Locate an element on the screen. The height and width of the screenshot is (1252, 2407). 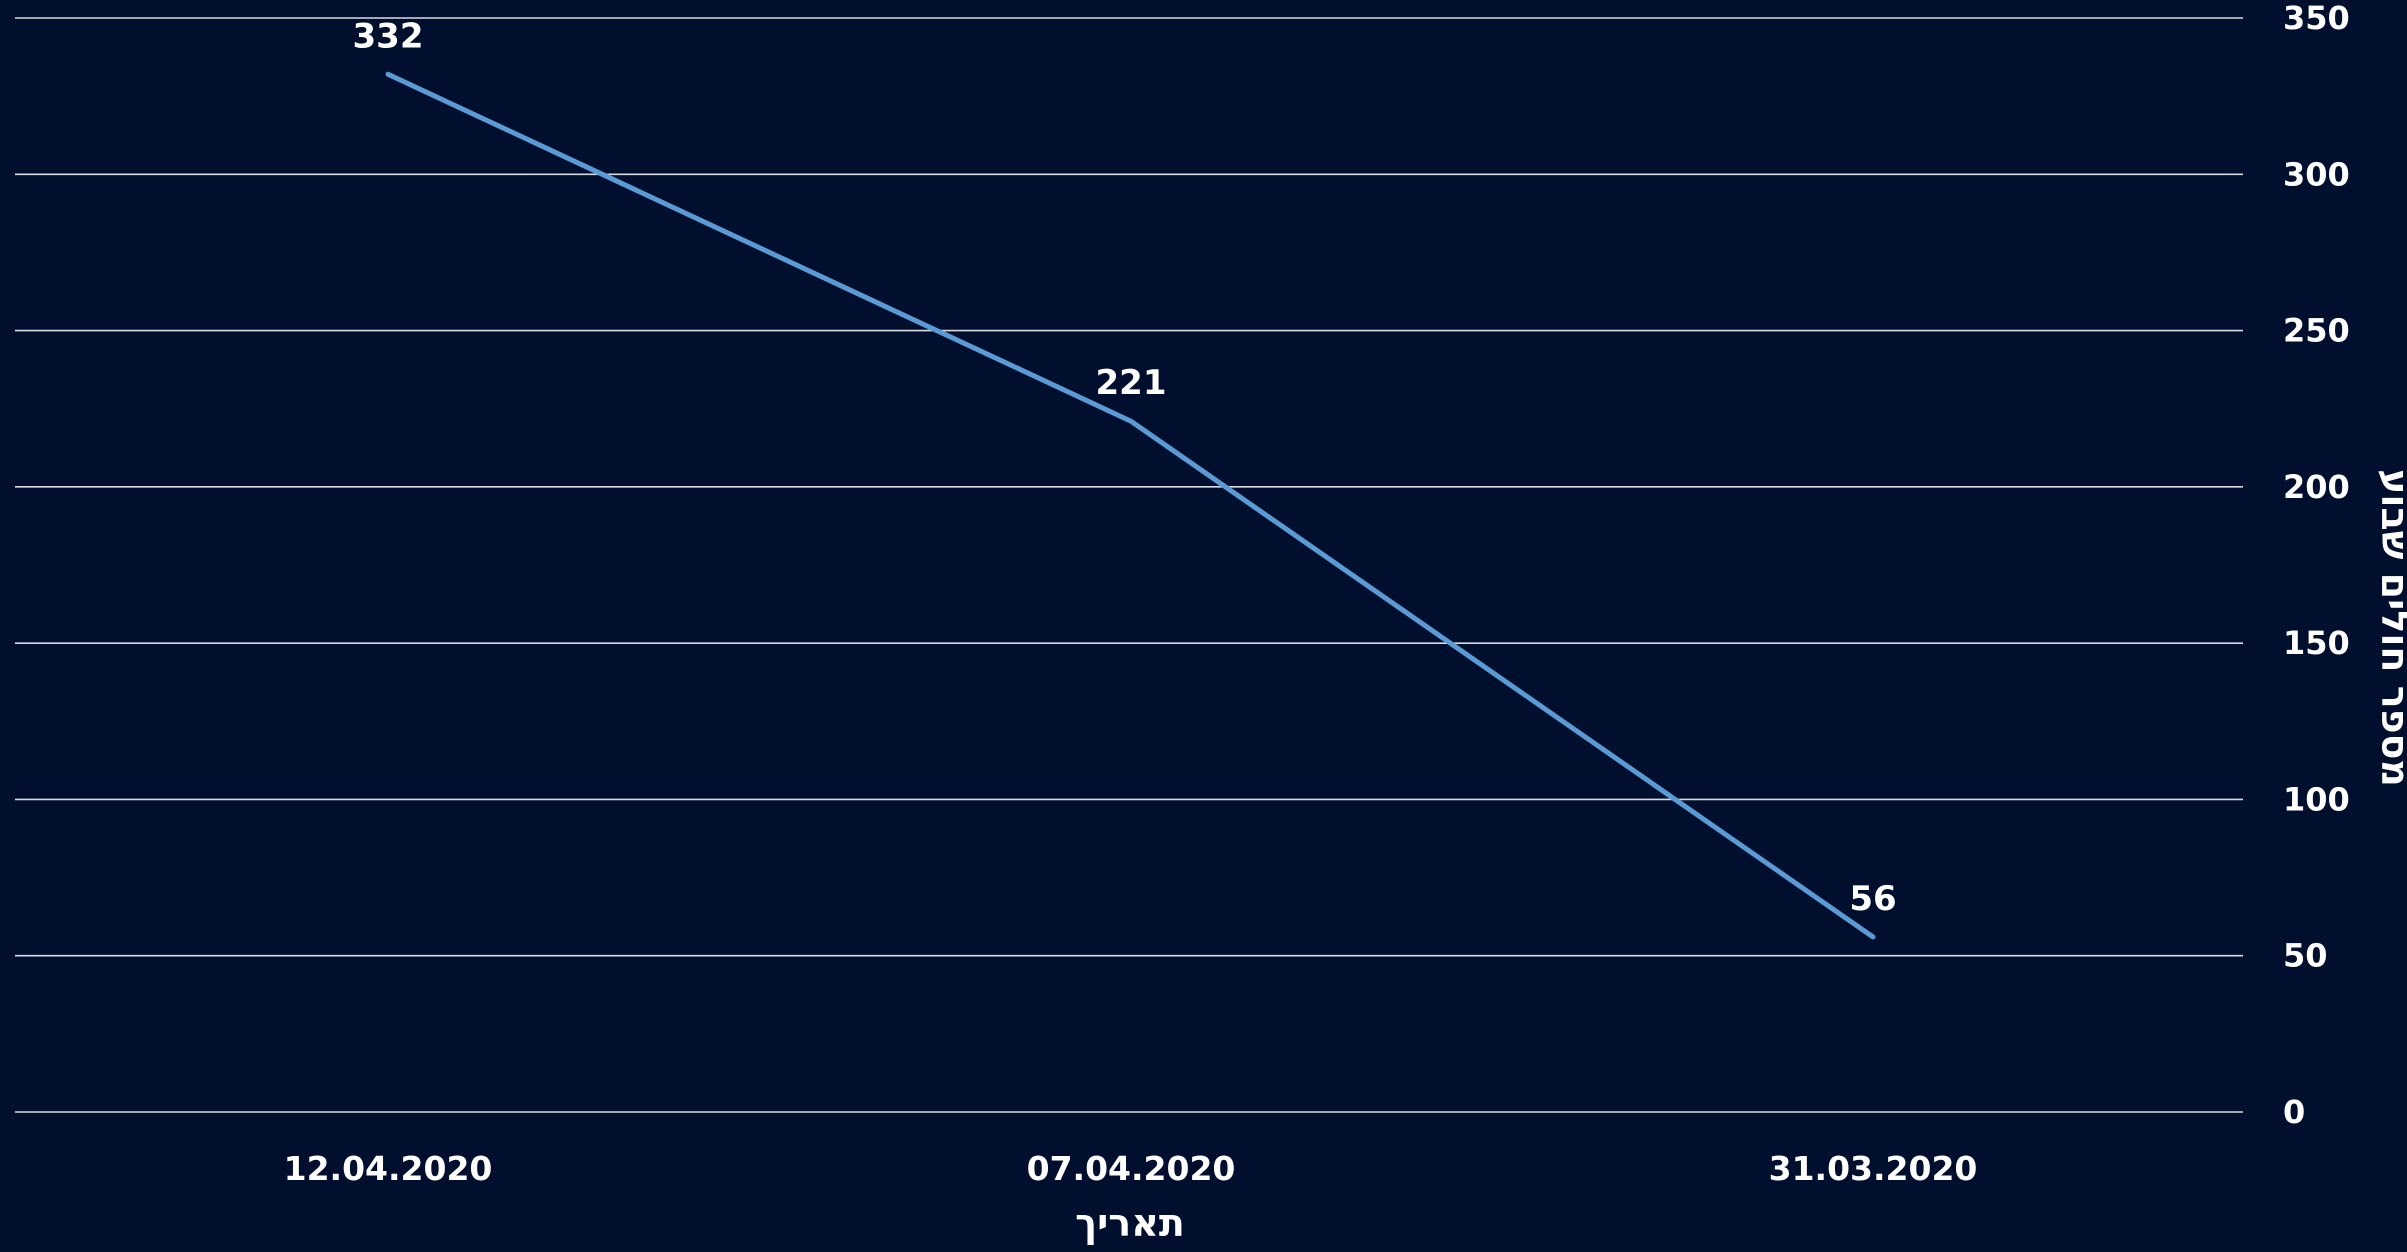
x-tick-label: 07.04.2020 is located at coordinates (1131, 1168).